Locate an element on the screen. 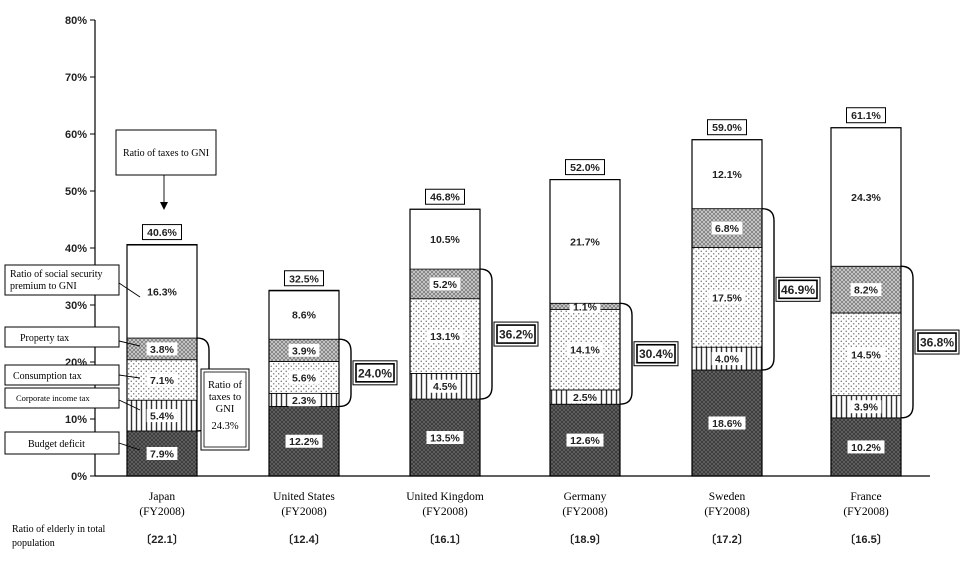  segment-value-label: 1.1% is located at coordinates (585, 307).